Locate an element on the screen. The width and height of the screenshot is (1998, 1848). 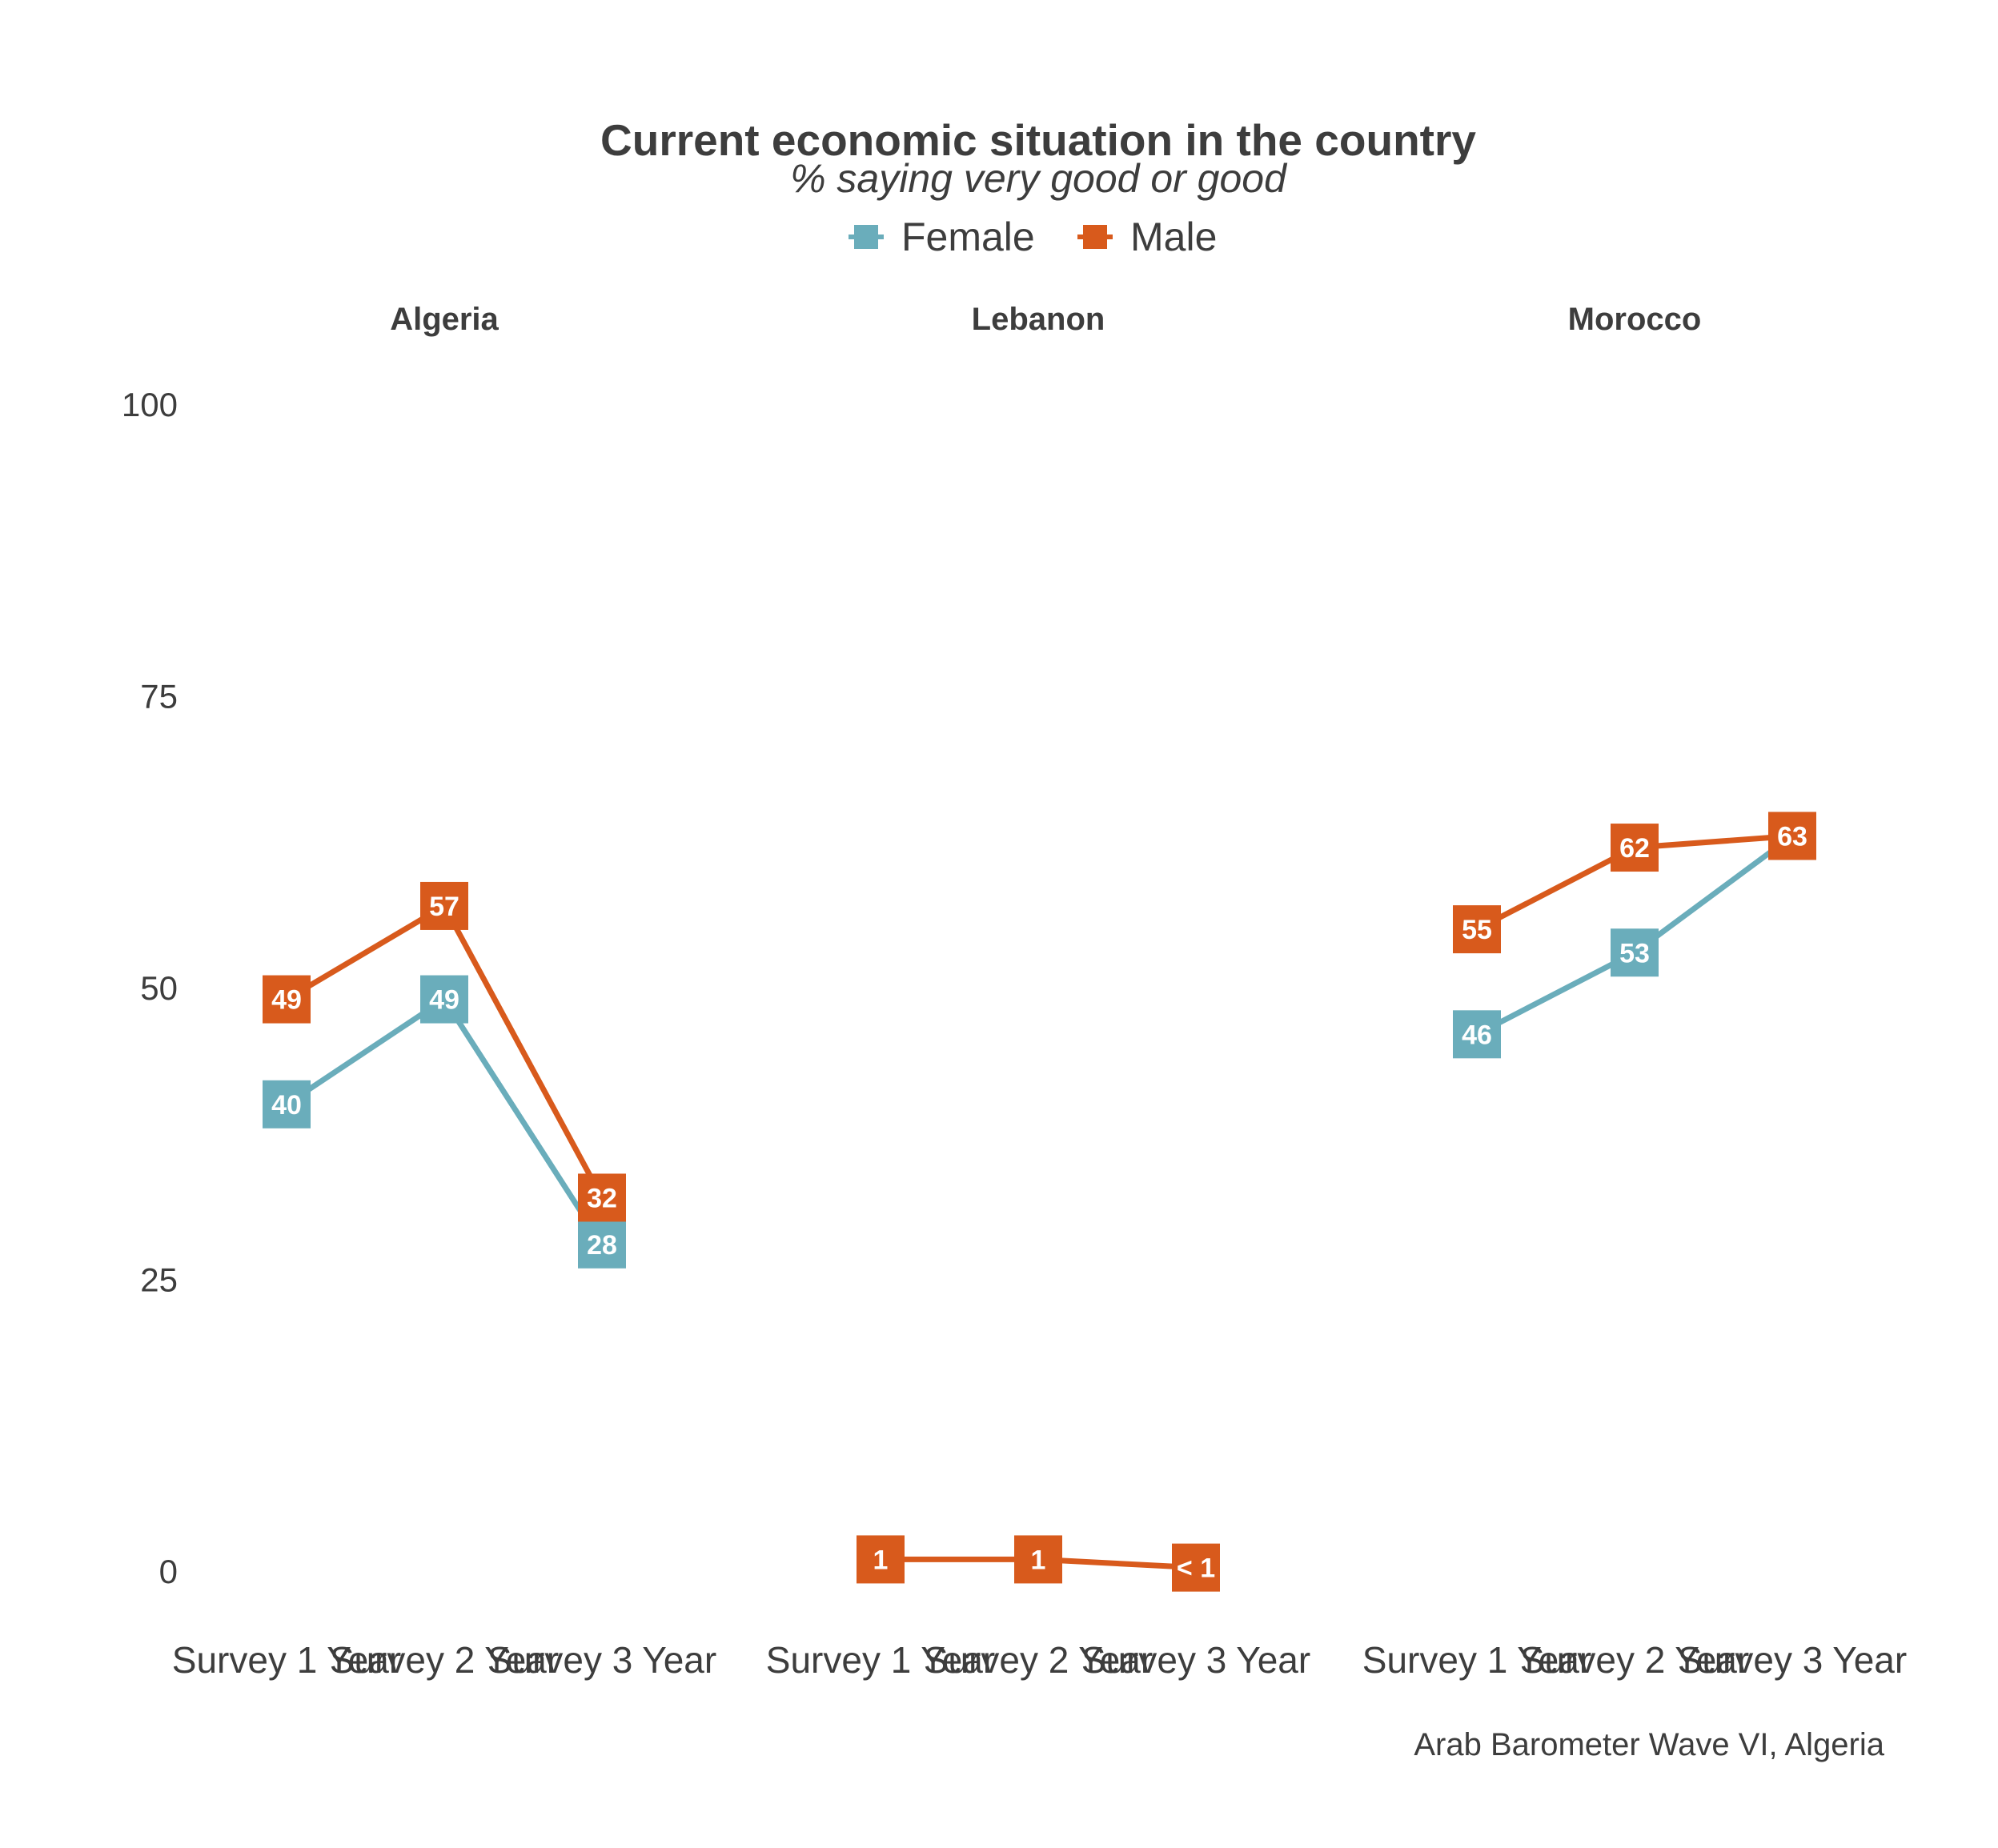
y-tick-label: 100 is located at coordinates (150, 404).